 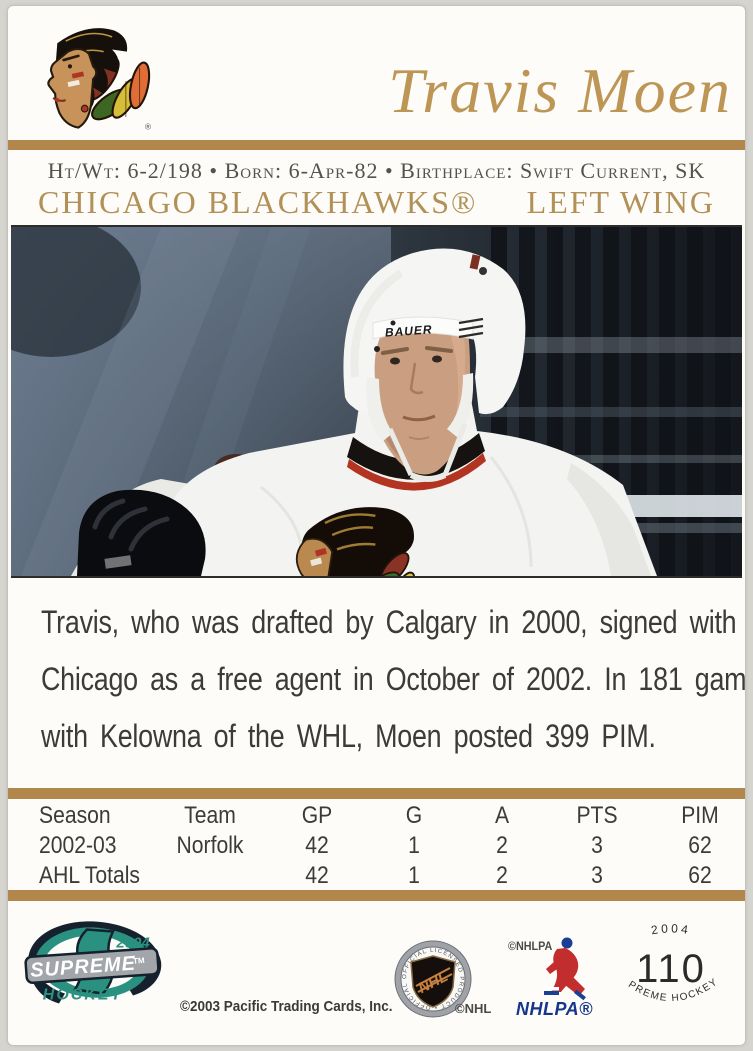 I want to click on cell-season: 2002-03, so click(x=78, y=845).